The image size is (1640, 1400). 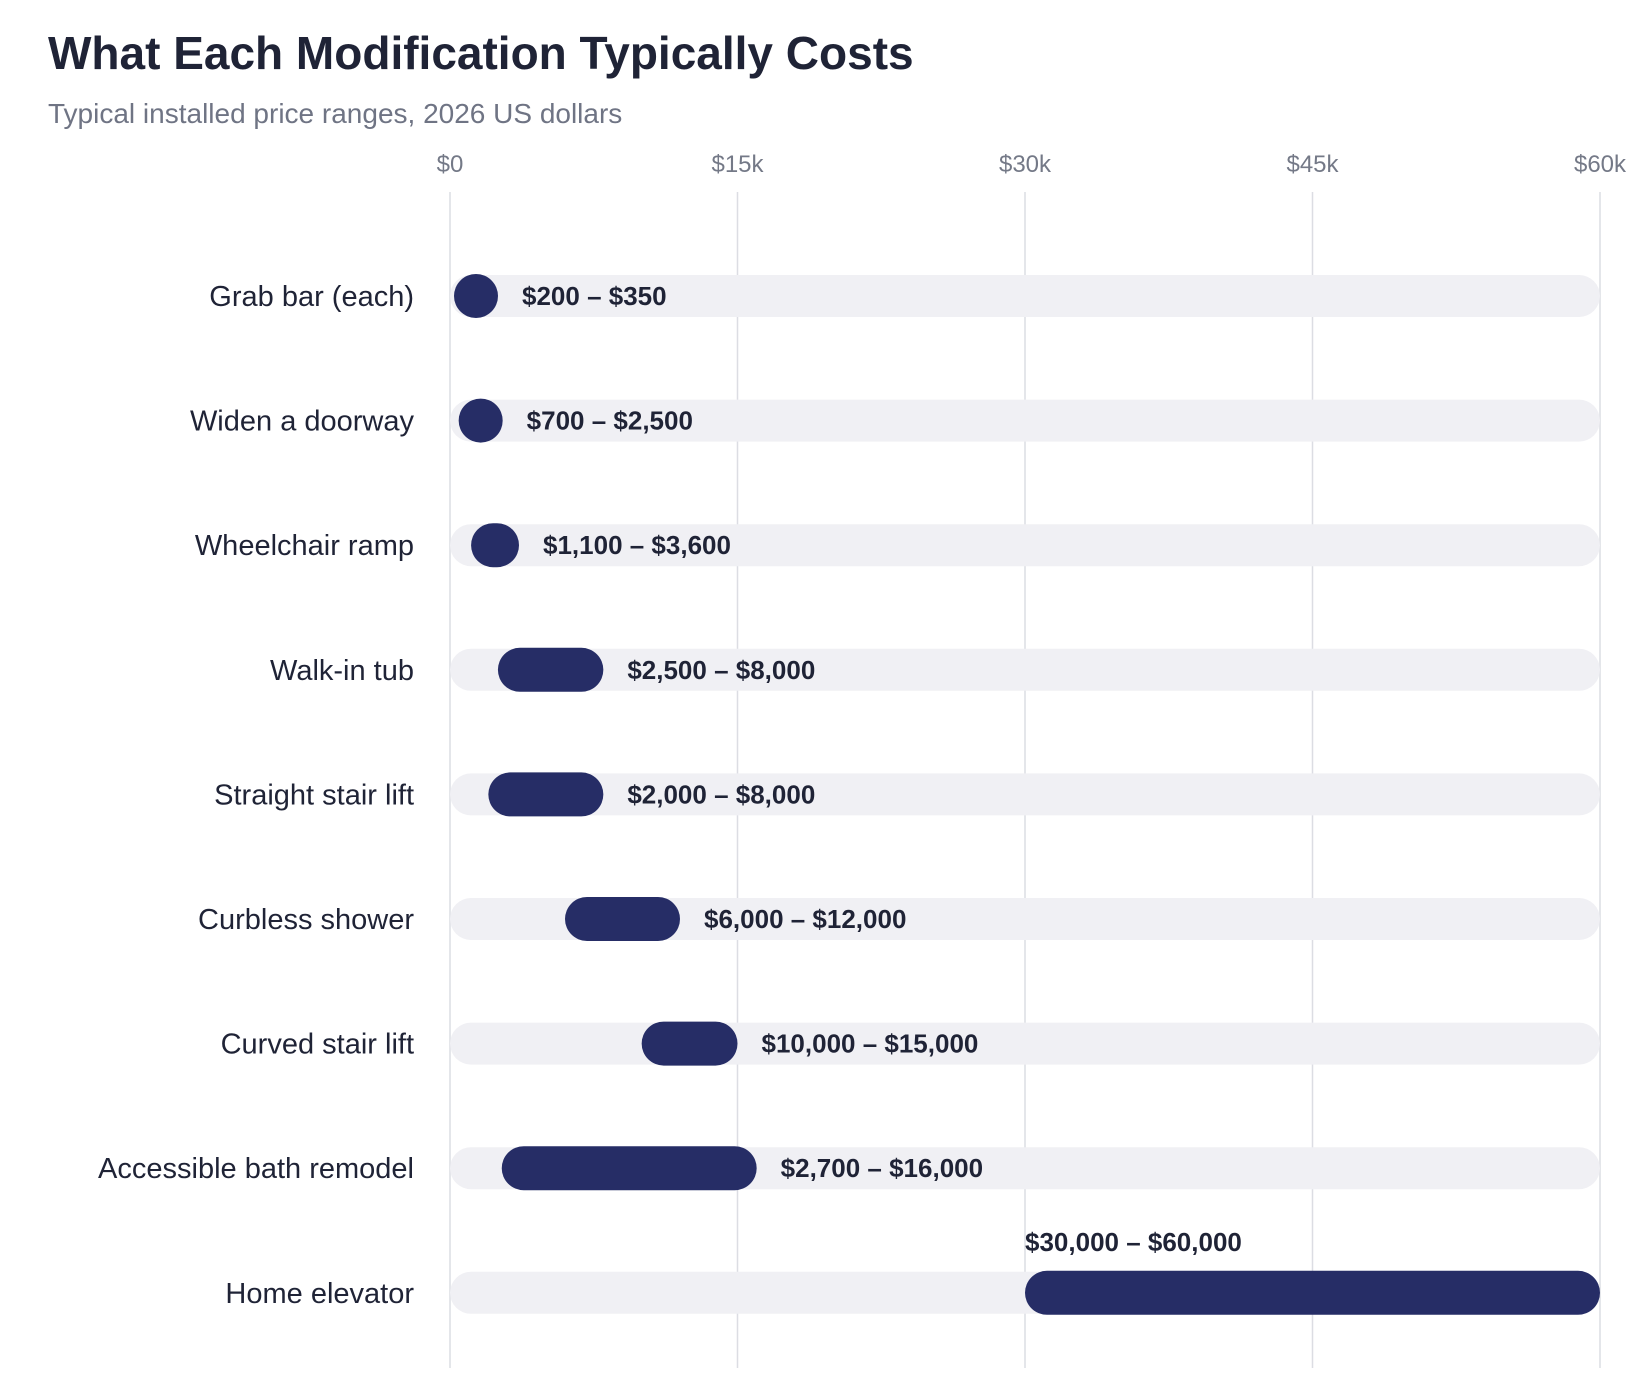 I want to click on category-label: Grab bar (each), so click(x=311, y=297).